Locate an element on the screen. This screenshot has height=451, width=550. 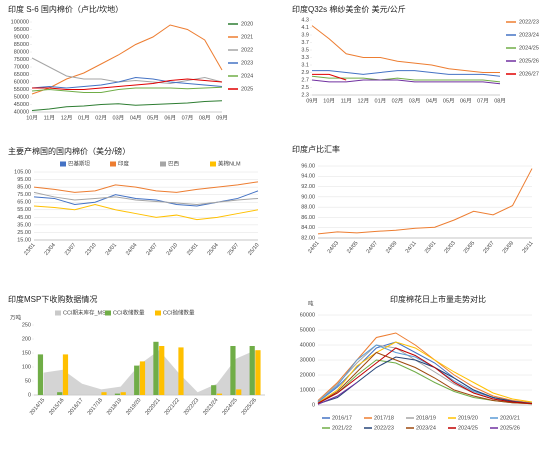
chart-title: 印度卢比汇率 is located at coordinates (316, 149).